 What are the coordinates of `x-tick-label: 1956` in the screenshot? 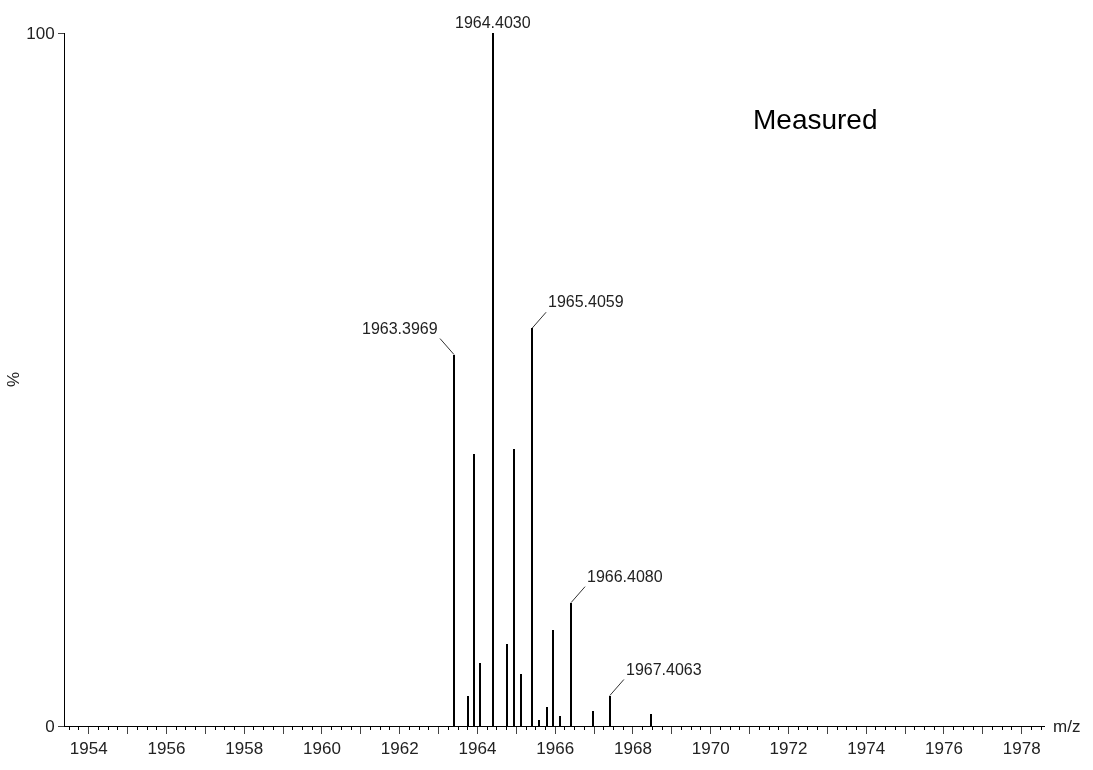 It's located at (166, 749).